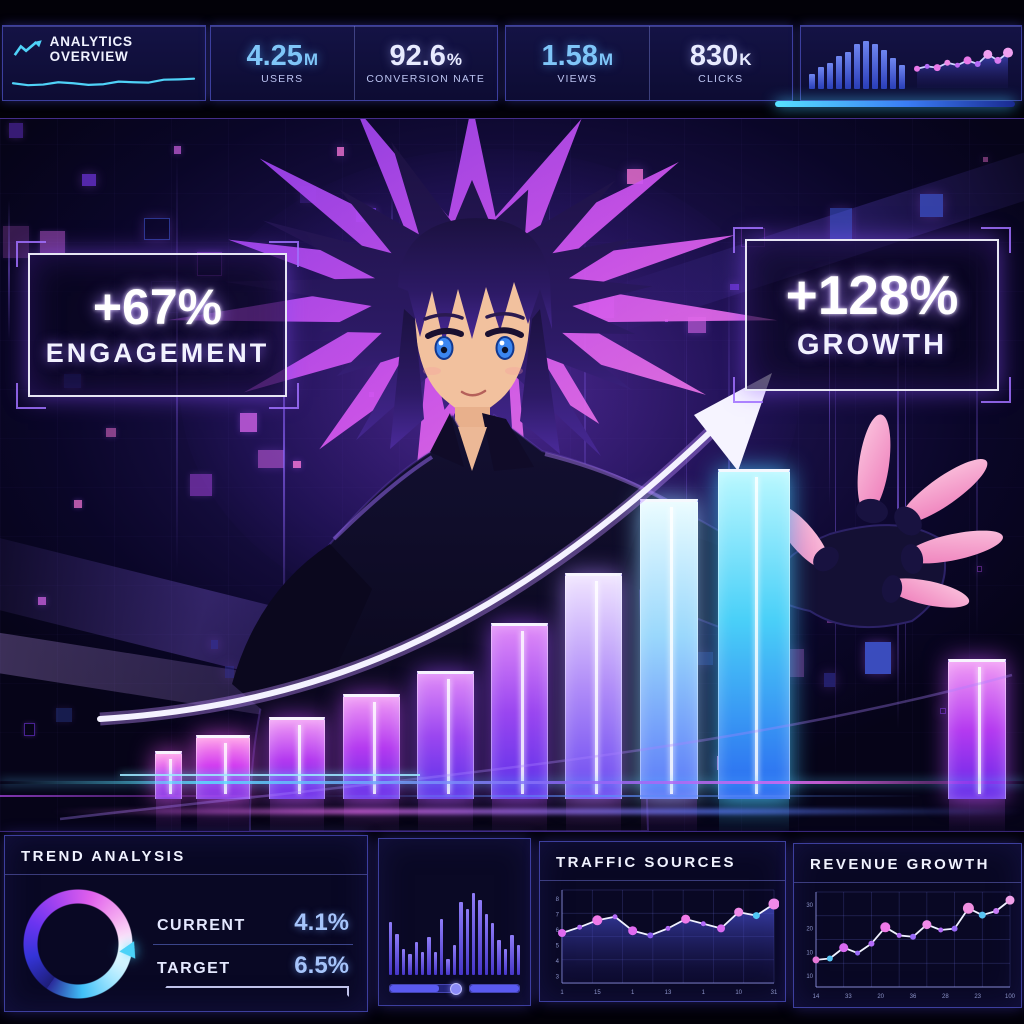  Describe the element at coordinates (963, 67) in the screenshot. I see `header-mini-scatter-chart` at that location.